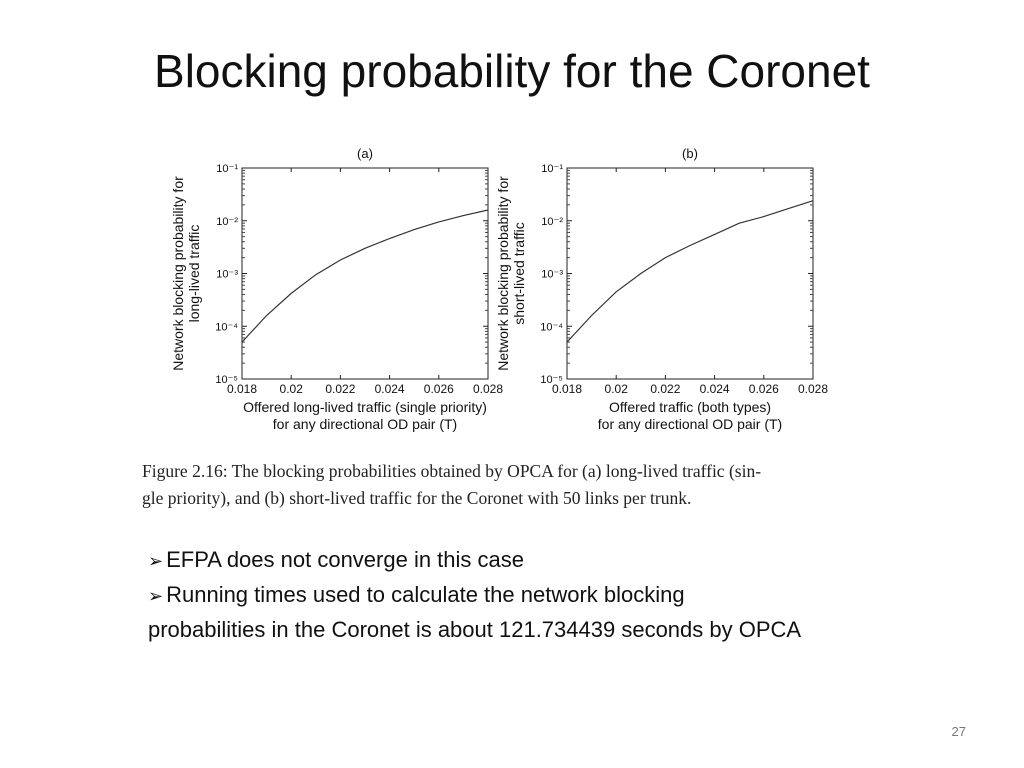 This screenshot has height=768, width=1024. I want to click on y-axis-label-line: short-lived traffic, so click(519, 273).